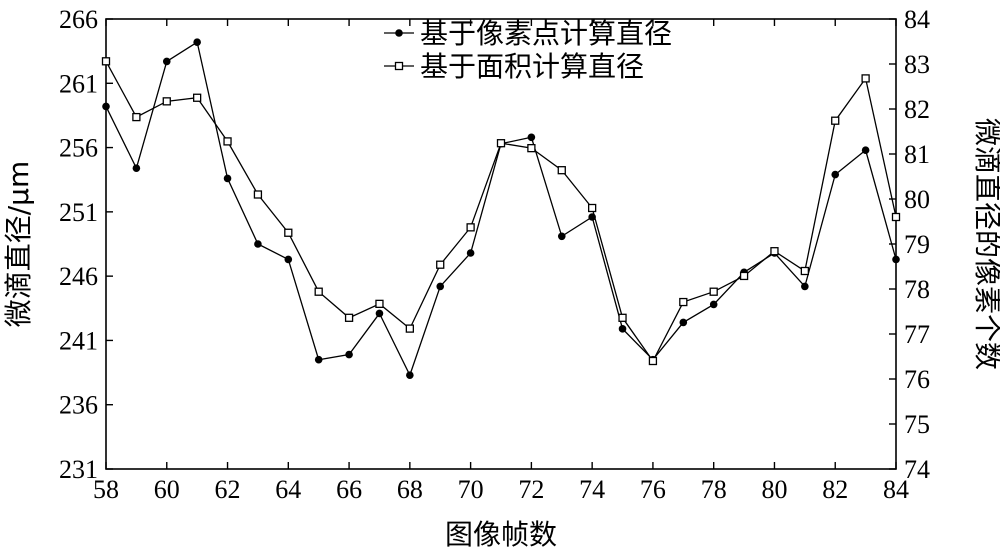  What do you see at coordinates (410, 489) in the screenshot?
I see `x-tick-label: 68` at bounding box center [410, 489].